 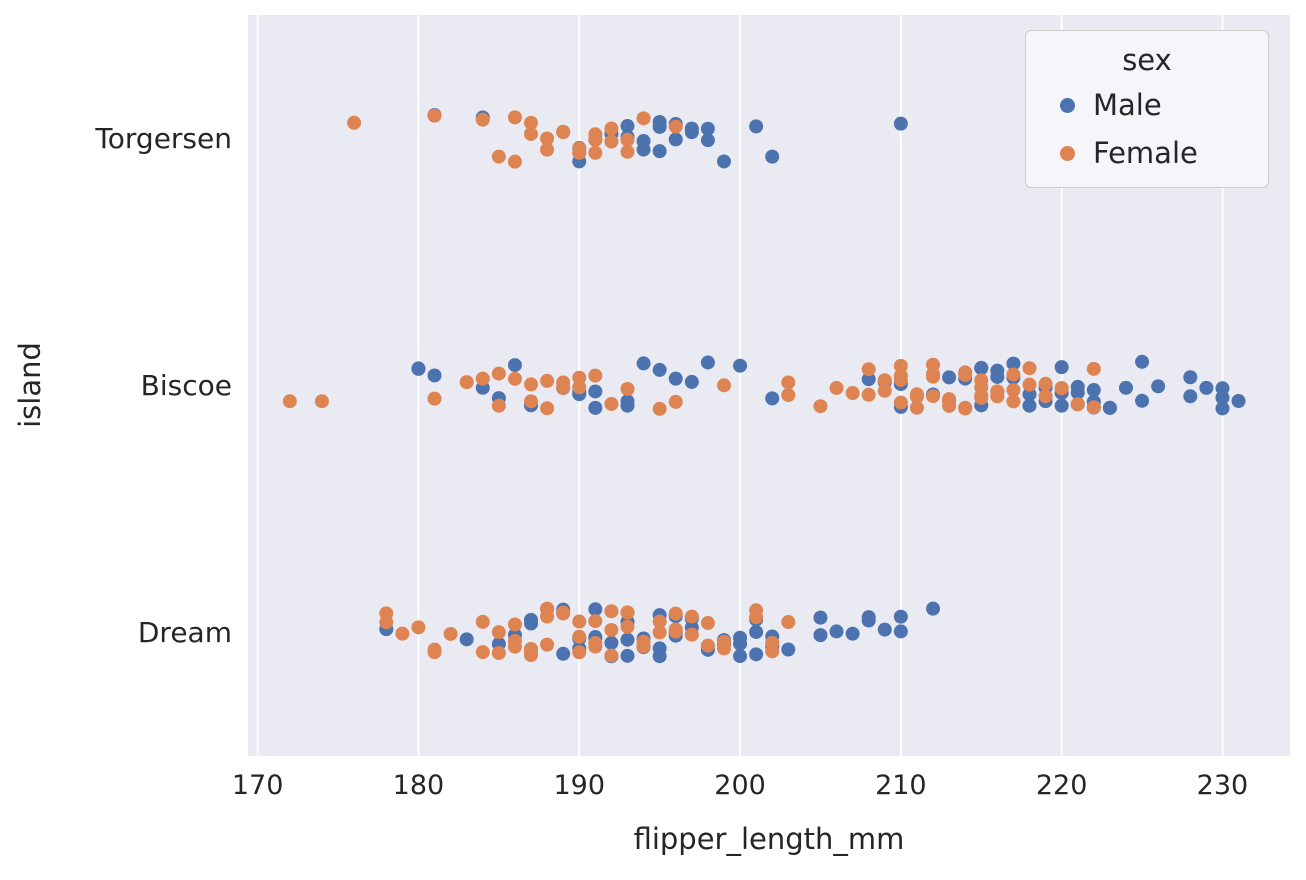 What do you see at coordinates (740, 785) in the screenshot?
I see `x-tick-label: 200` at bounding box center [740, 785].